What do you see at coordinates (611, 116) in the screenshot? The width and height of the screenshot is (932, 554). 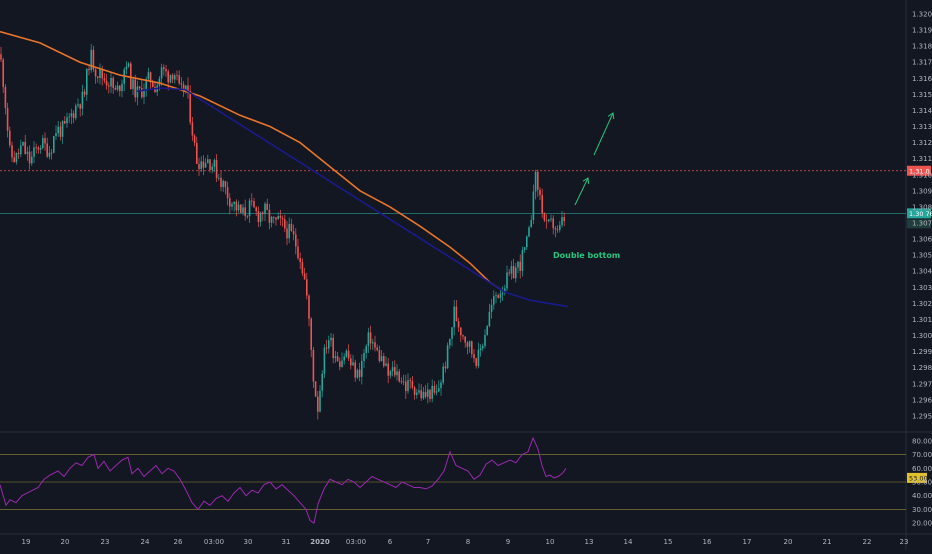 I see `long-term-up-arrow-head` at bounding box center [611, 116].